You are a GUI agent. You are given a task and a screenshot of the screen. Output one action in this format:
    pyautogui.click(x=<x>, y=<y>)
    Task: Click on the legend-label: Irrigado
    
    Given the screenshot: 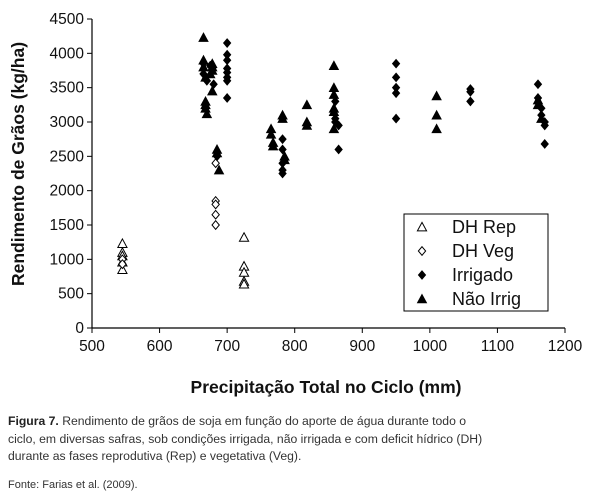 What is the action you would take?
    pyautogui.click(x=482, y=275)
    